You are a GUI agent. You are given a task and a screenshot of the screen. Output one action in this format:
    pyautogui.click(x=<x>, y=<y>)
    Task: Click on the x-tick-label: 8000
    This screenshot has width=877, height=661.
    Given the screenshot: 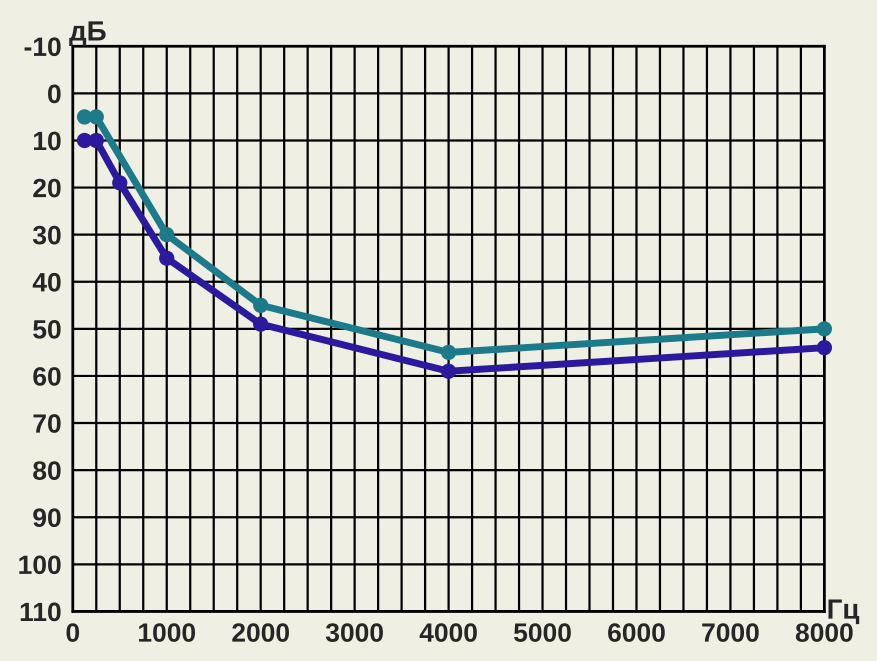 What is the action you would take?
    pyautogui.click(x=824, y=632)
    